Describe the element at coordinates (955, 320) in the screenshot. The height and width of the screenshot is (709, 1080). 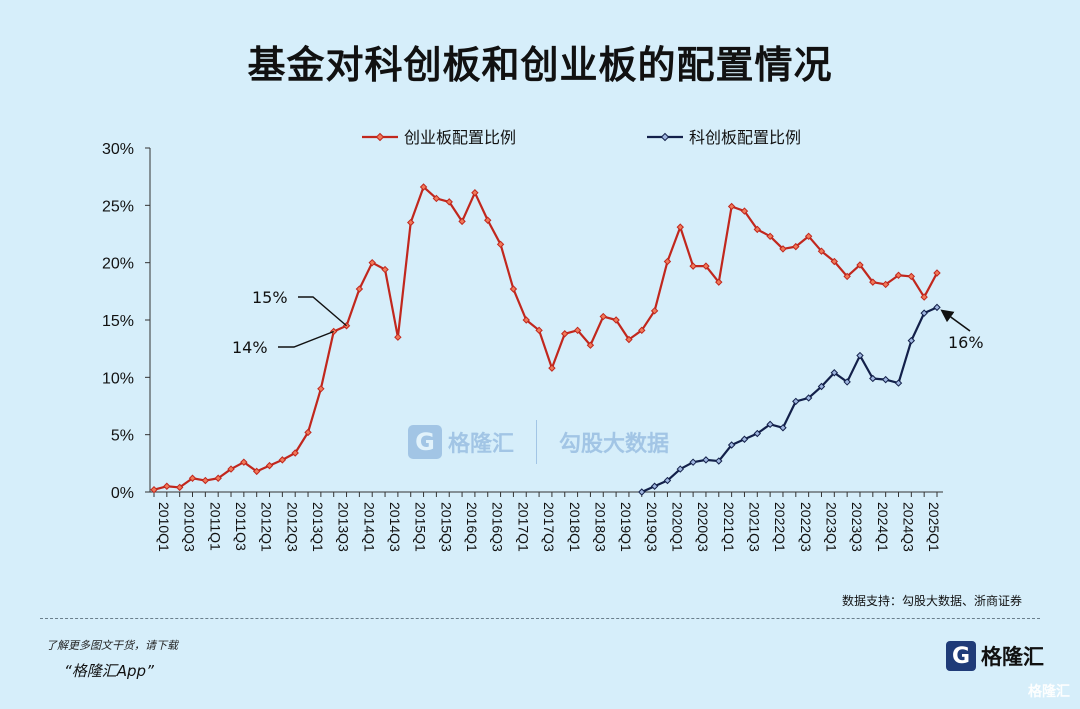
I see `annotation-arrow` at that location.